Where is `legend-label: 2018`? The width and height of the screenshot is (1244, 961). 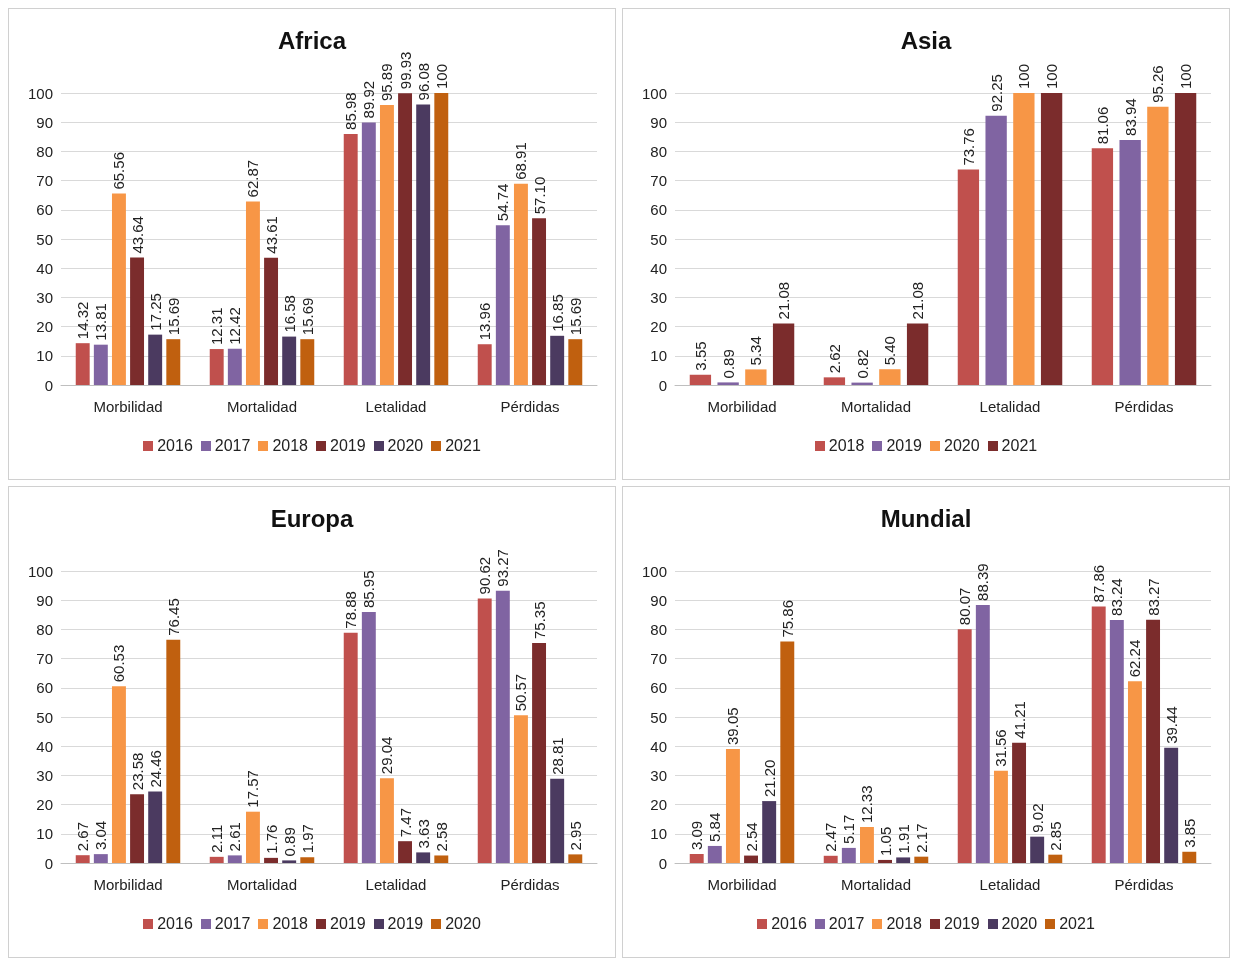 legend-label: 2018 is located at coordinates (289, 924).